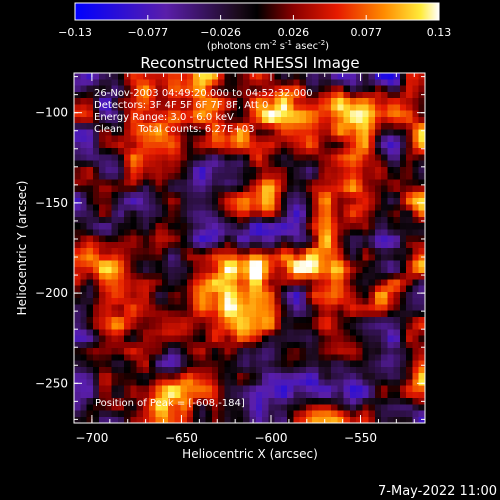  What do you see at coordinates (257, 11) in the screenshot?
I see `colorbar` at bounding box center [257, 11].